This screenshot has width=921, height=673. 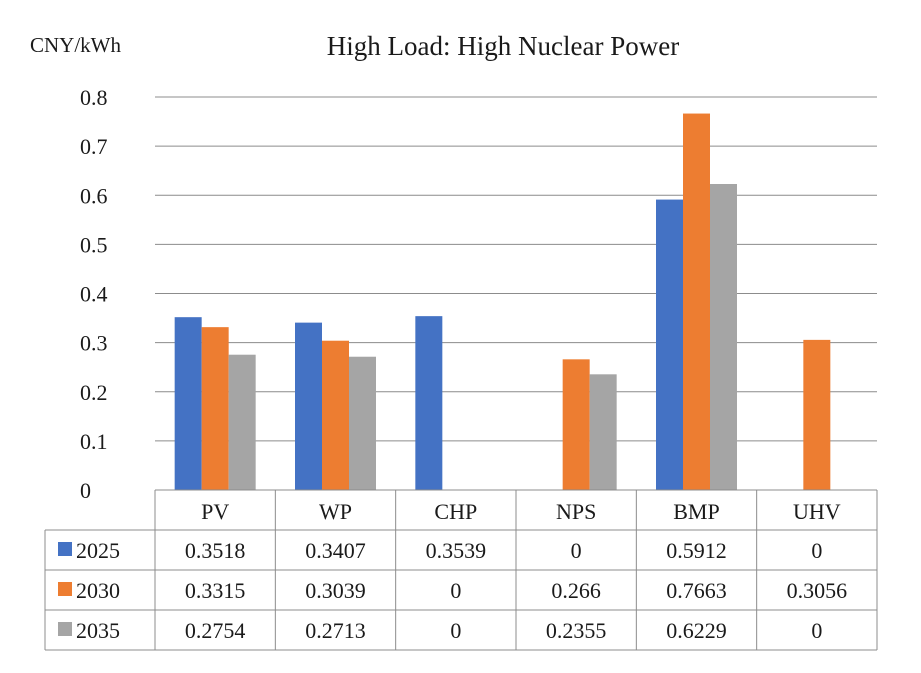 What do you see at coordinates (98, 590) in the screenshot?
I see `legend-label: 2030` at bounding box center [98, 590].